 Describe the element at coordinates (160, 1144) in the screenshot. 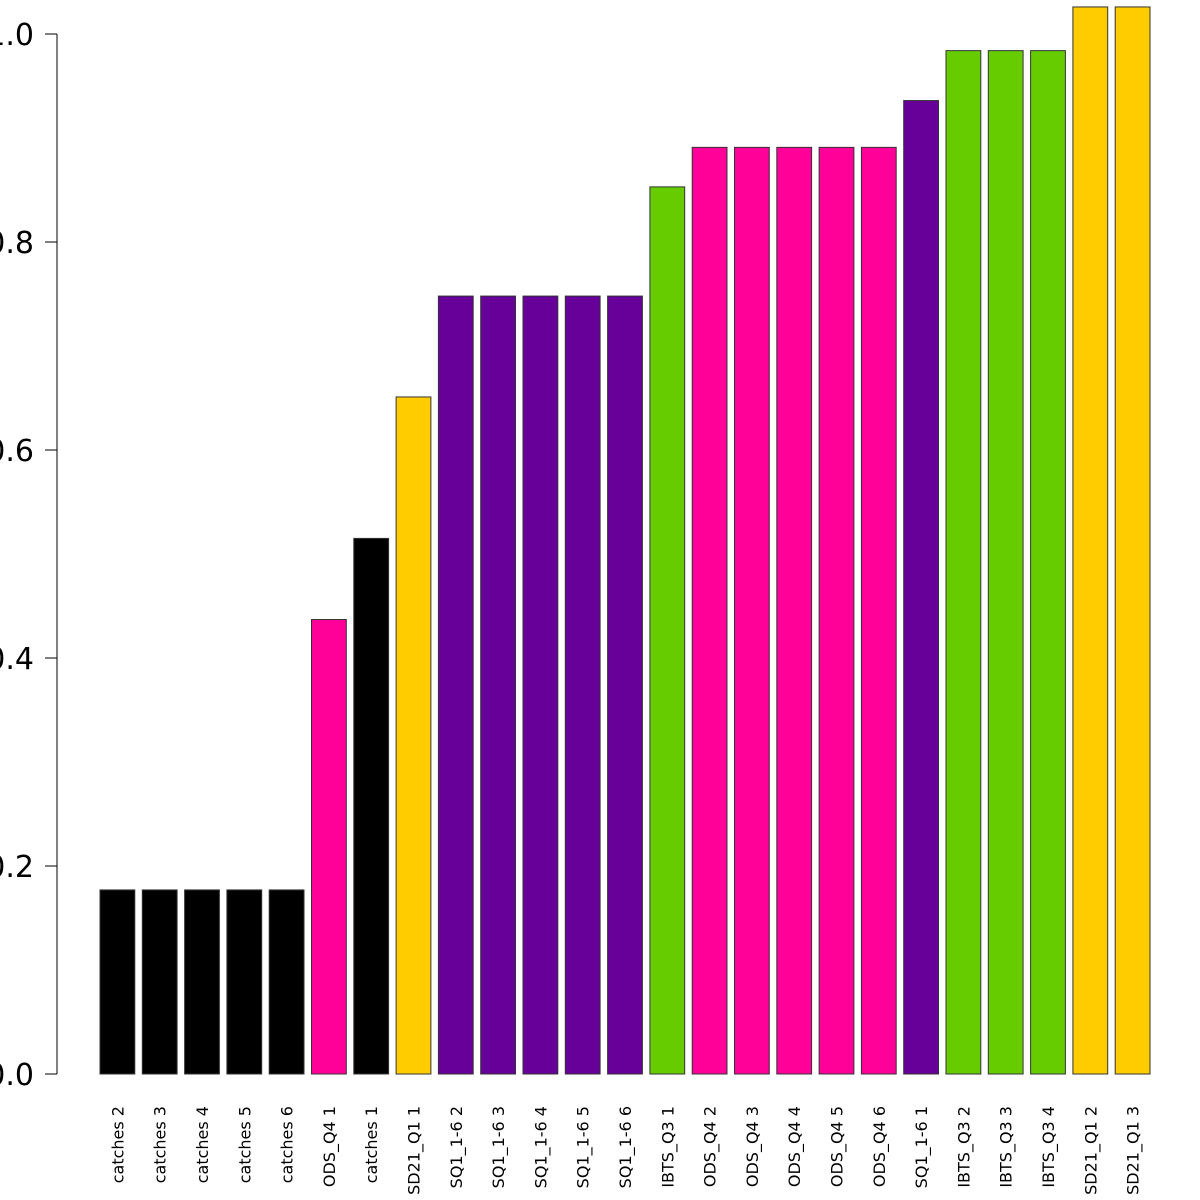

I see `x-tick-label: catches 3` at that location.